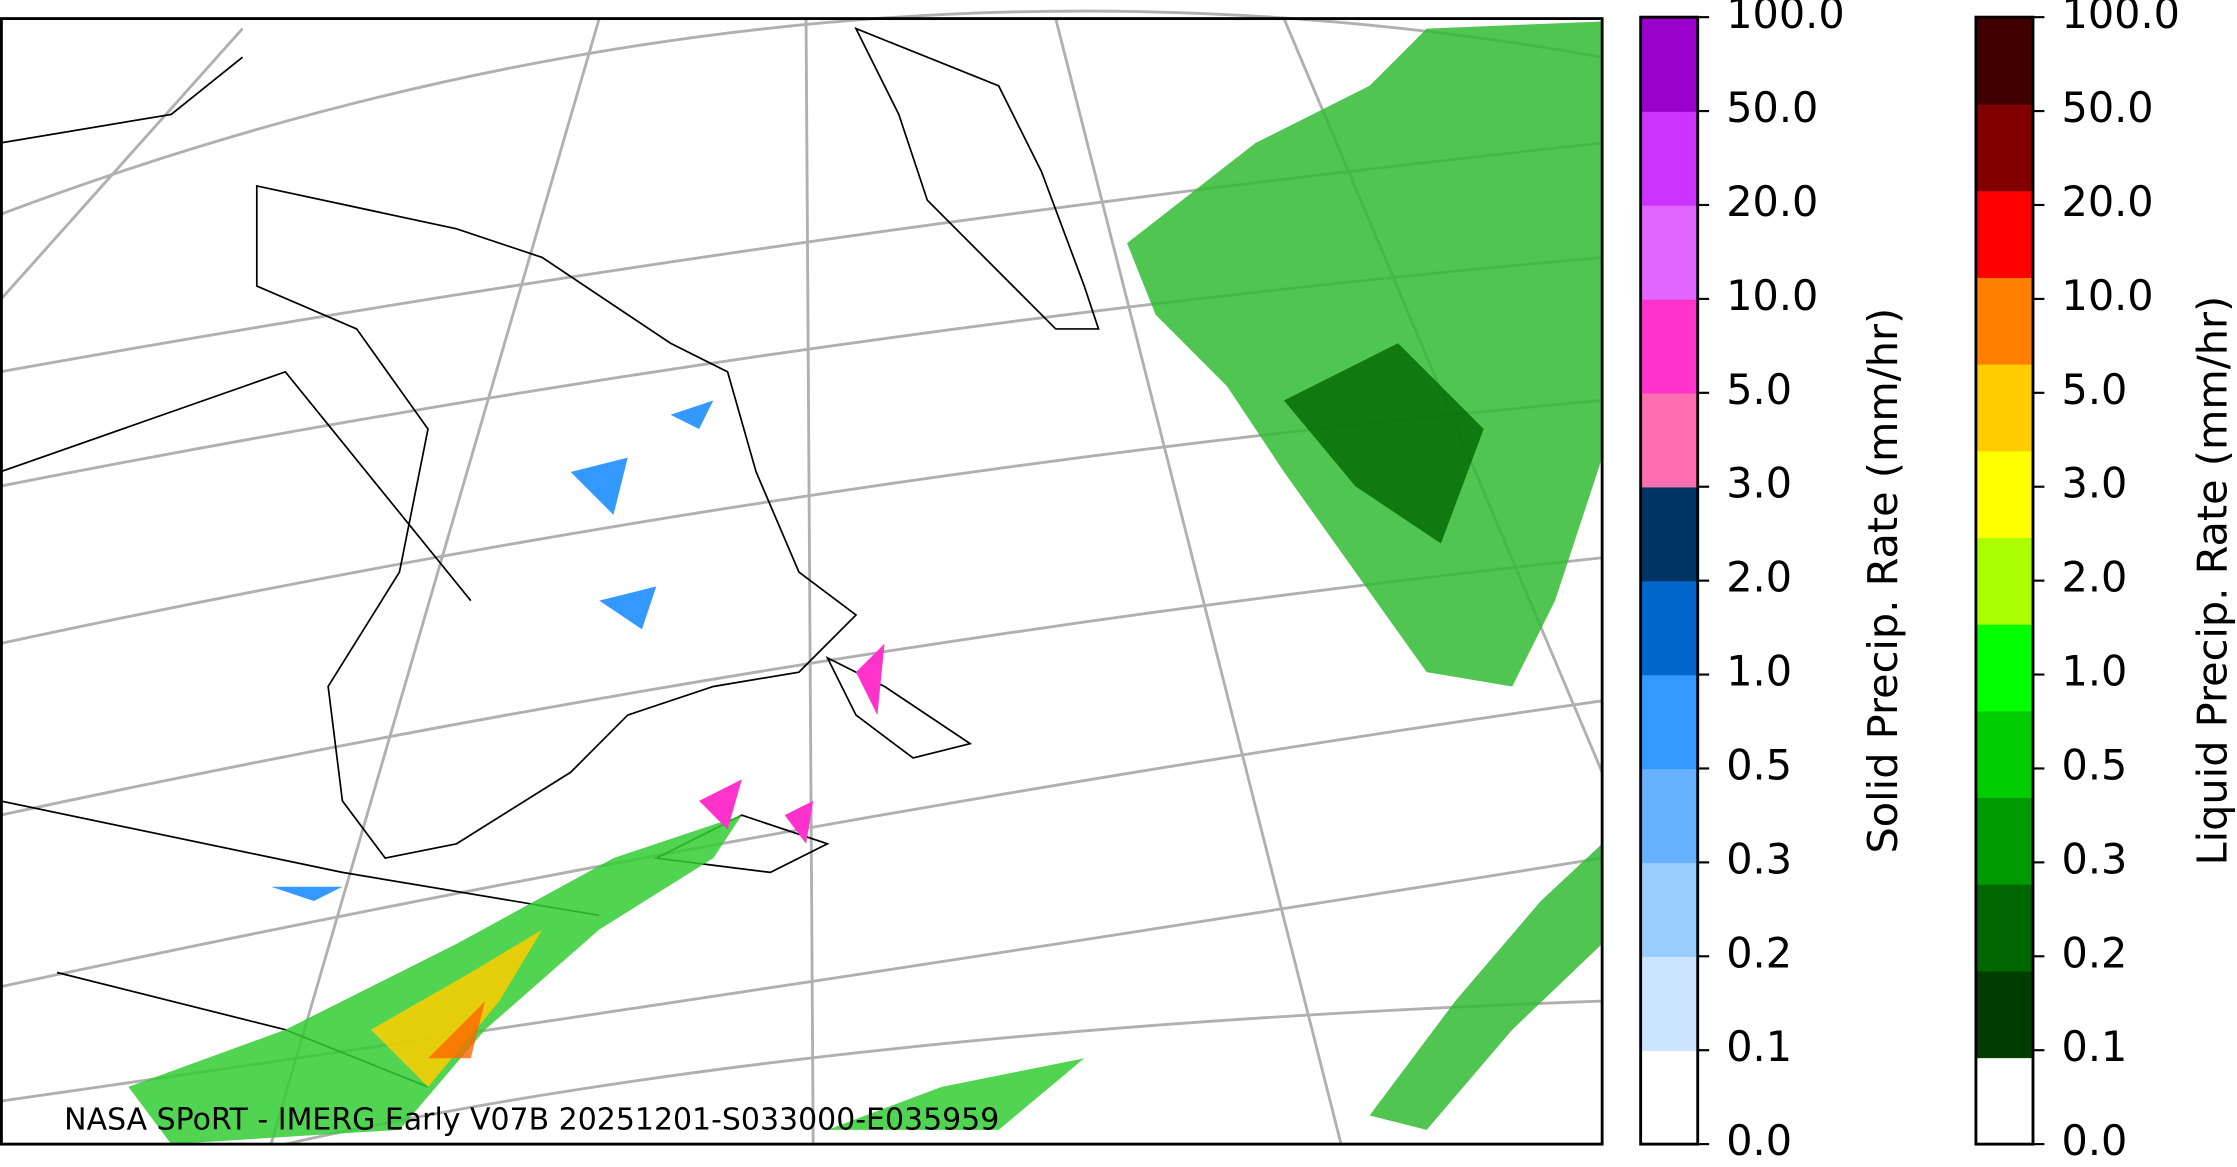 The image size is (2237, 1167). What do you see at coordinates (2213, 581) in the screenshot?
I see `colorbar-label: Liquid Precip. Rate (mm/hr)` at bounding box center [2213, 581].